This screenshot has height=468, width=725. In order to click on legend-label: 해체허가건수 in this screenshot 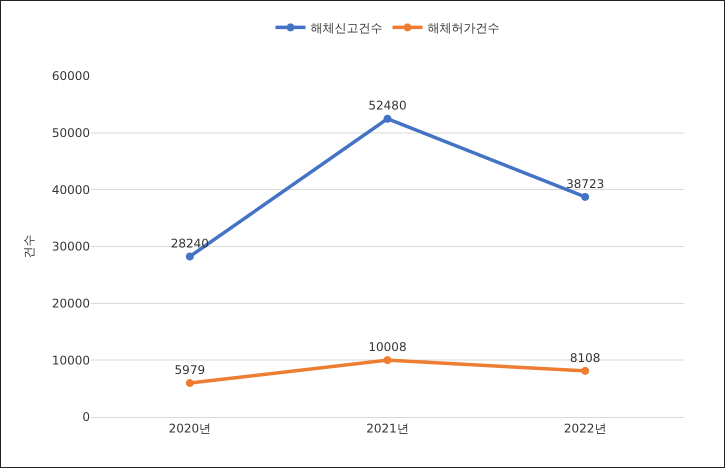, I will do `click(464, 28)`.